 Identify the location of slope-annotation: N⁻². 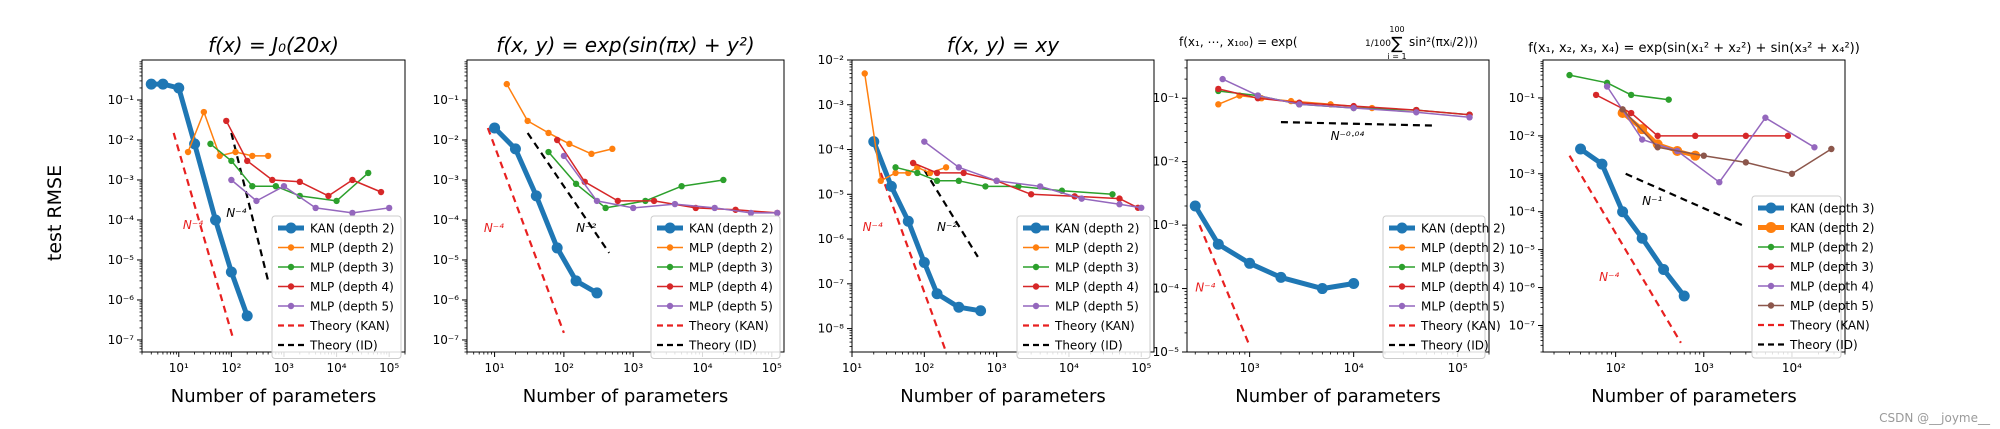
(586, 228).